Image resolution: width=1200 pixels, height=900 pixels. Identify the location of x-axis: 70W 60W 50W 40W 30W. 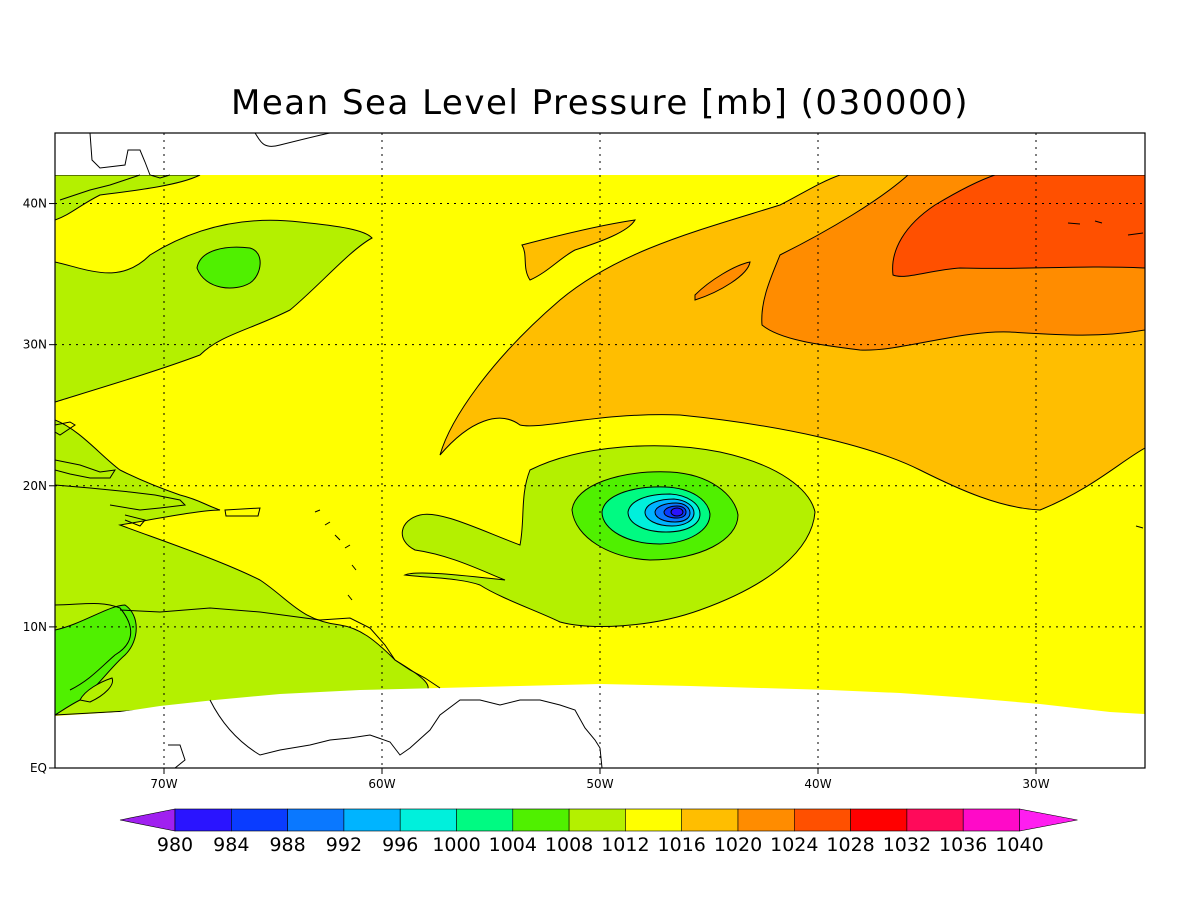
(600, 779).